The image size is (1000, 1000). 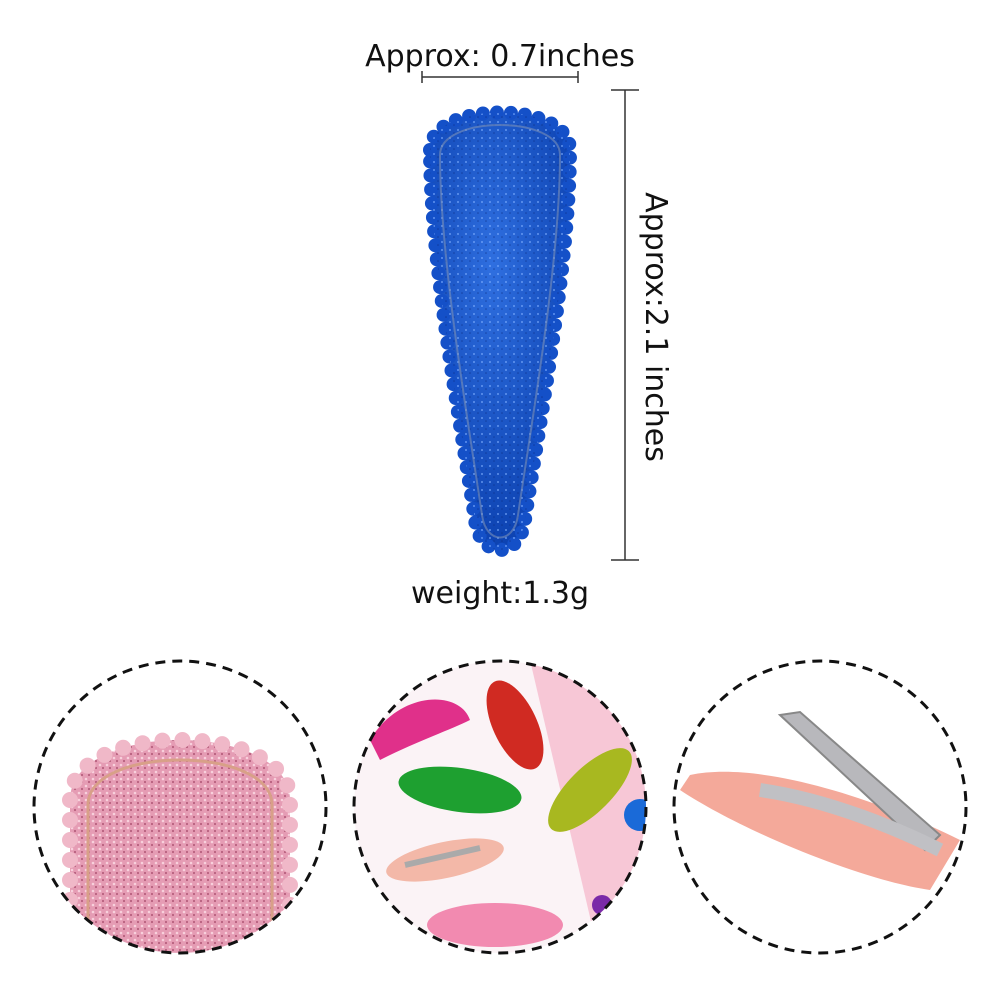 What do you see at coordinates (500, 56) in the screenshot?
I see `width-label: Approx: 0.7inches` at bounding box center [500, 56].